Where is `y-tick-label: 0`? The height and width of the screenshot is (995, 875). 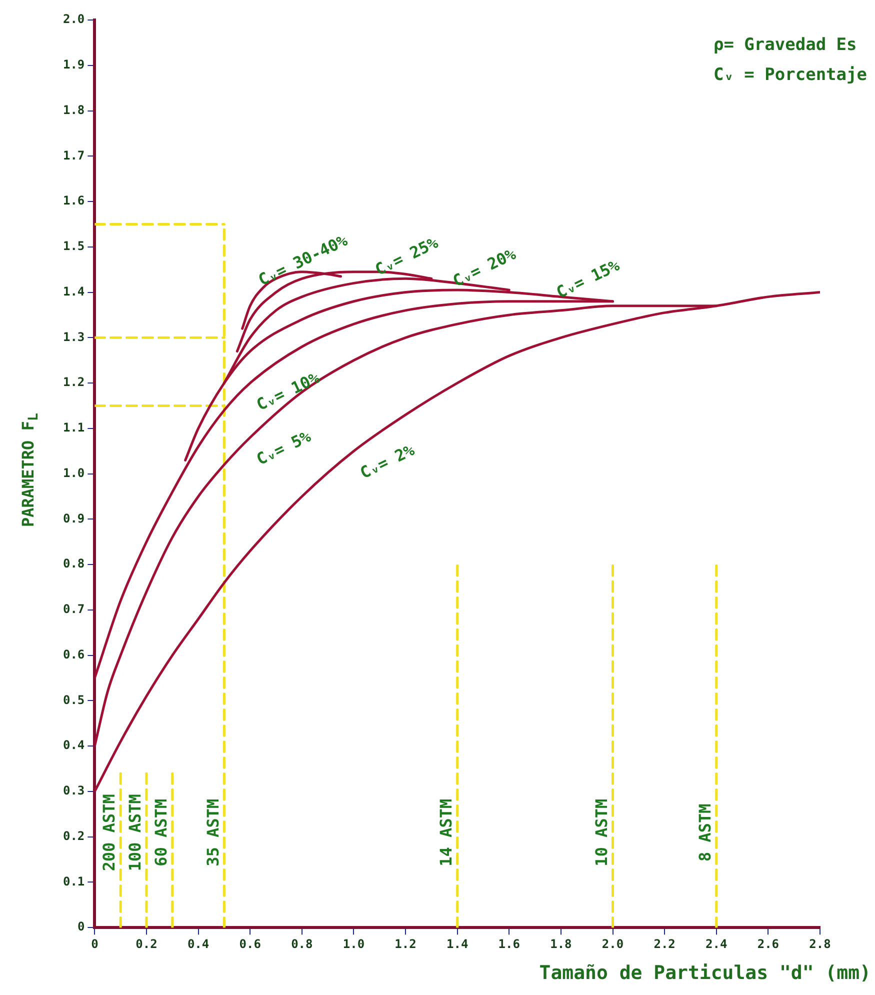
y-tick-label: 0 is located at coordinates (81, 927).